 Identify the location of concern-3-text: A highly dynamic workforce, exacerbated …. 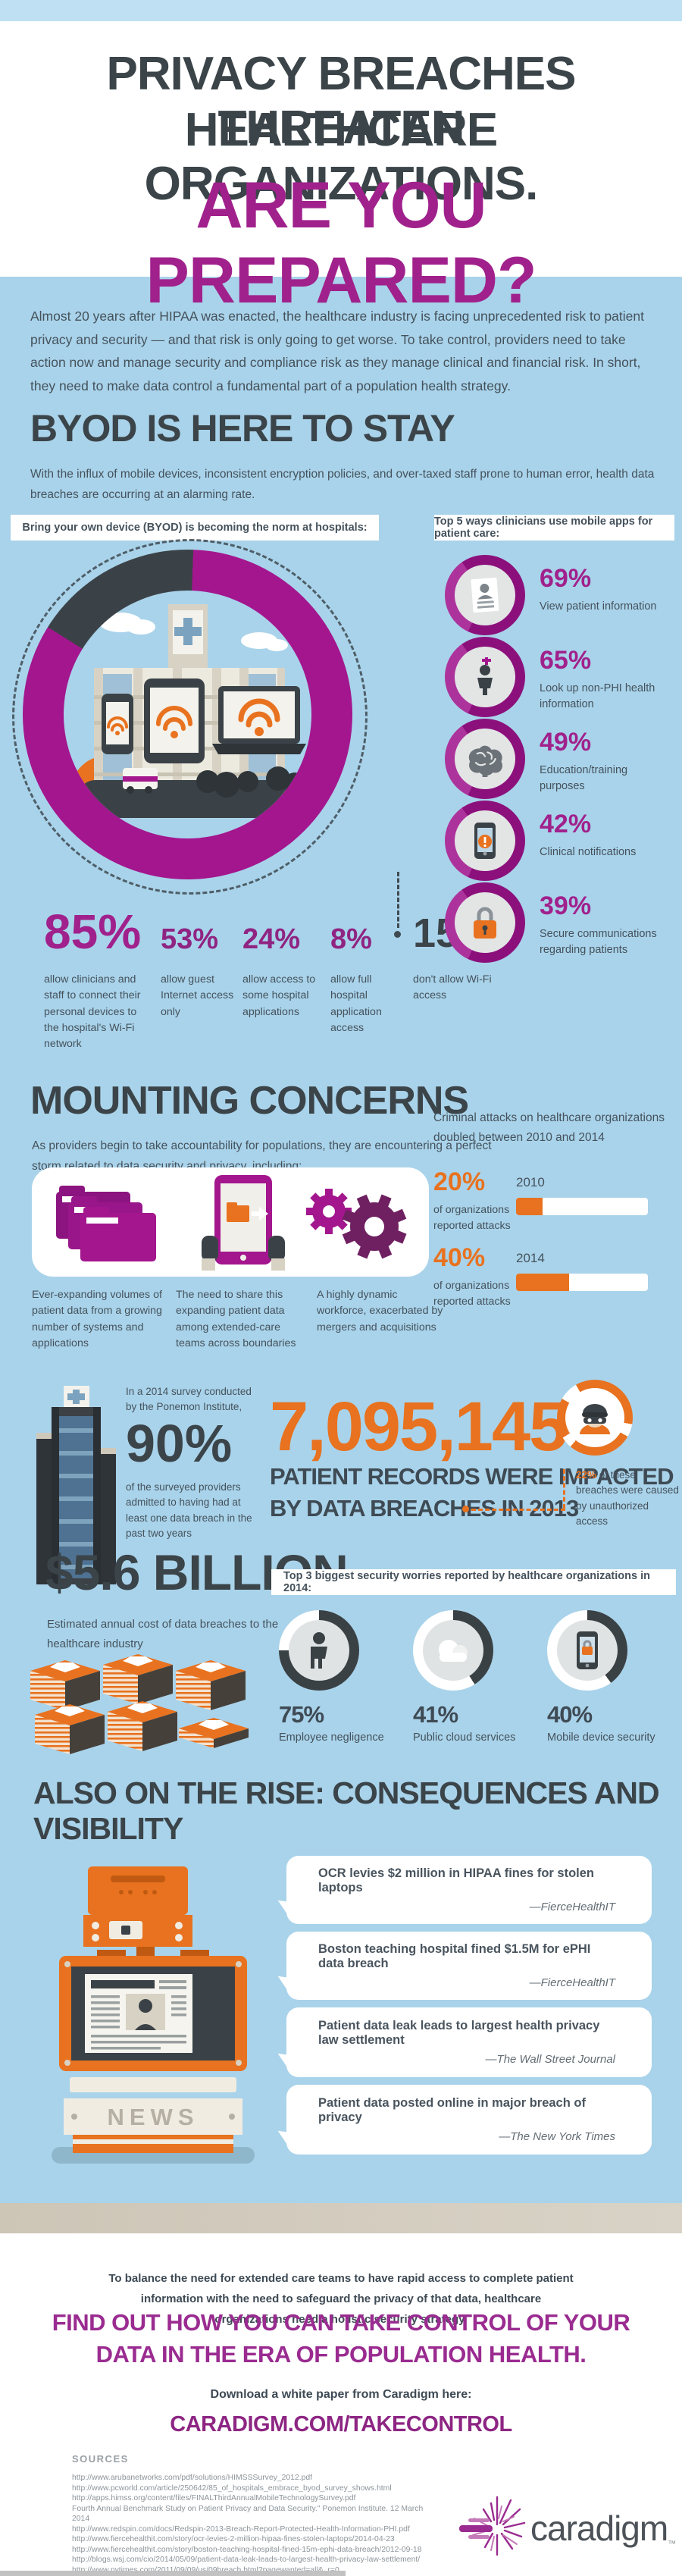
(380, 1311).